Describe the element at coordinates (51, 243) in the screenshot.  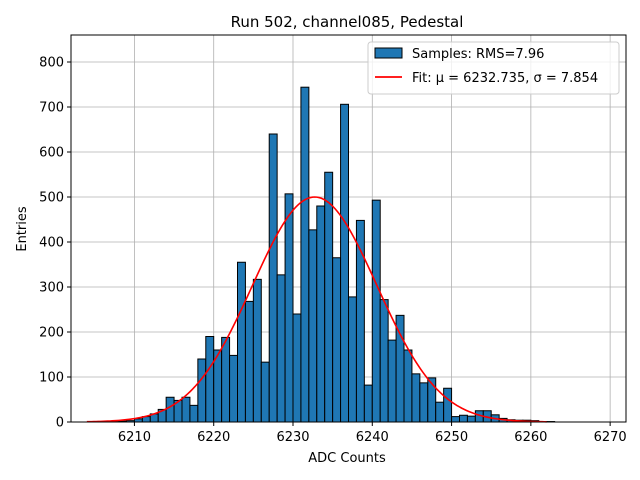
I see `y-tick-label: 400` at that location.